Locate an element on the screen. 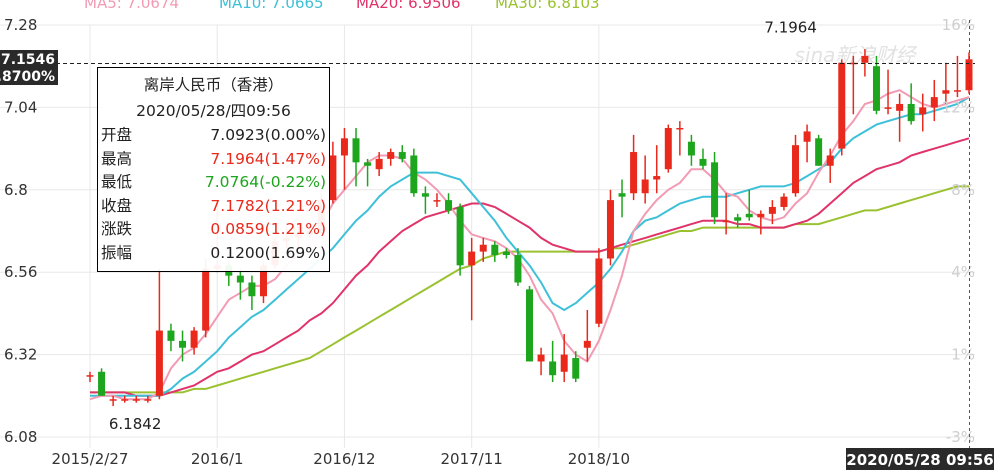 The width and height of the screenshot is (1002, 470). price-tick-label: 7.28 is located at coordinates (20, 25).